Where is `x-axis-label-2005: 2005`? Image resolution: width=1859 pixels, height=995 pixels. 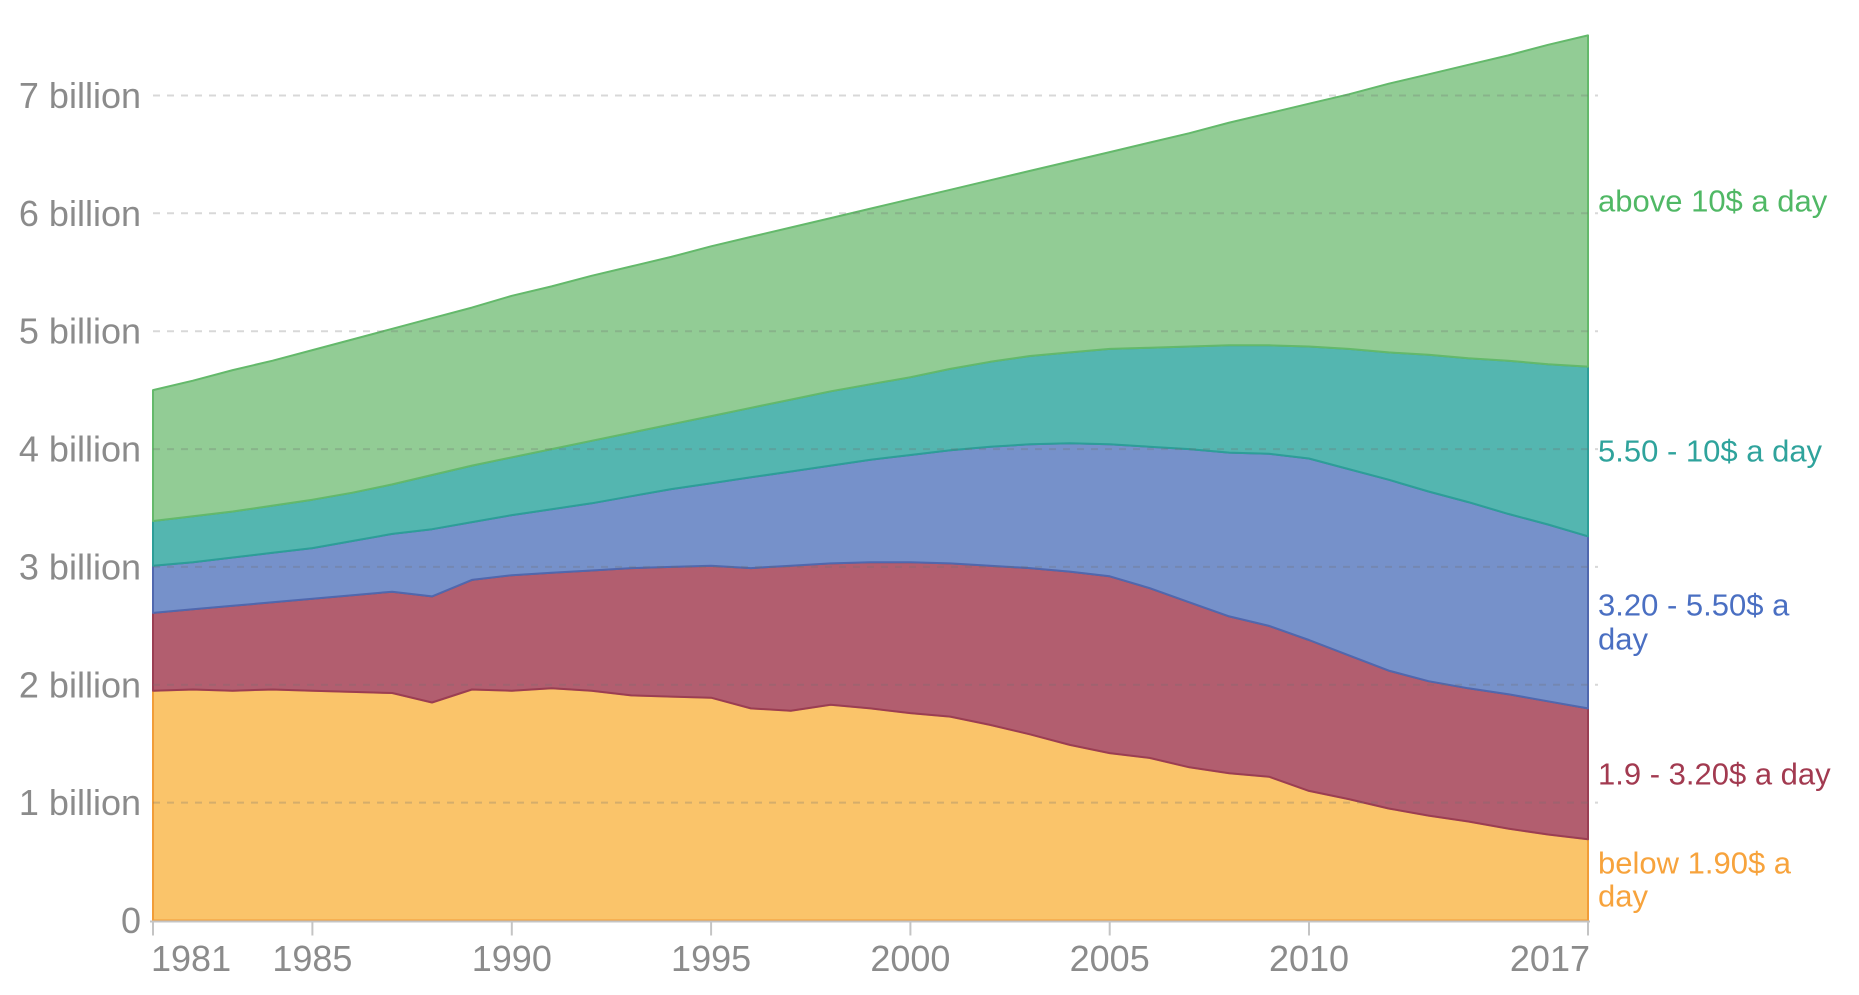 x-axis-label-2005: 2005 is located at coordinates (1110, 958).